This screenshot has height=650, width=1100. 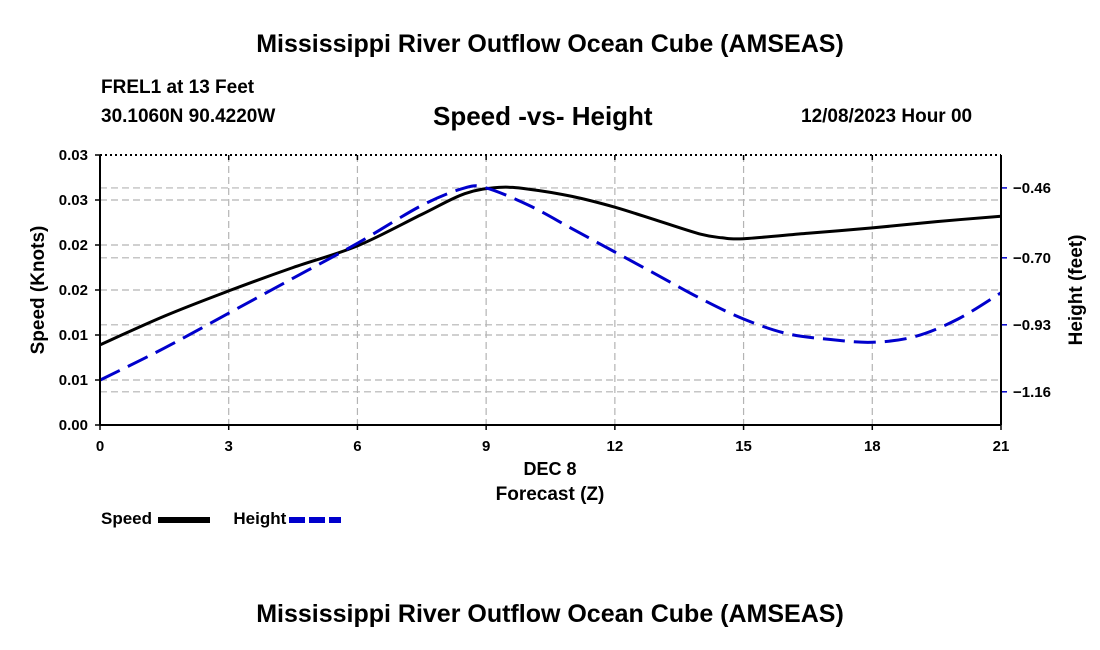 I want to click on station-label: FREL1 at 13 Feet, so click(x=178, y=87).